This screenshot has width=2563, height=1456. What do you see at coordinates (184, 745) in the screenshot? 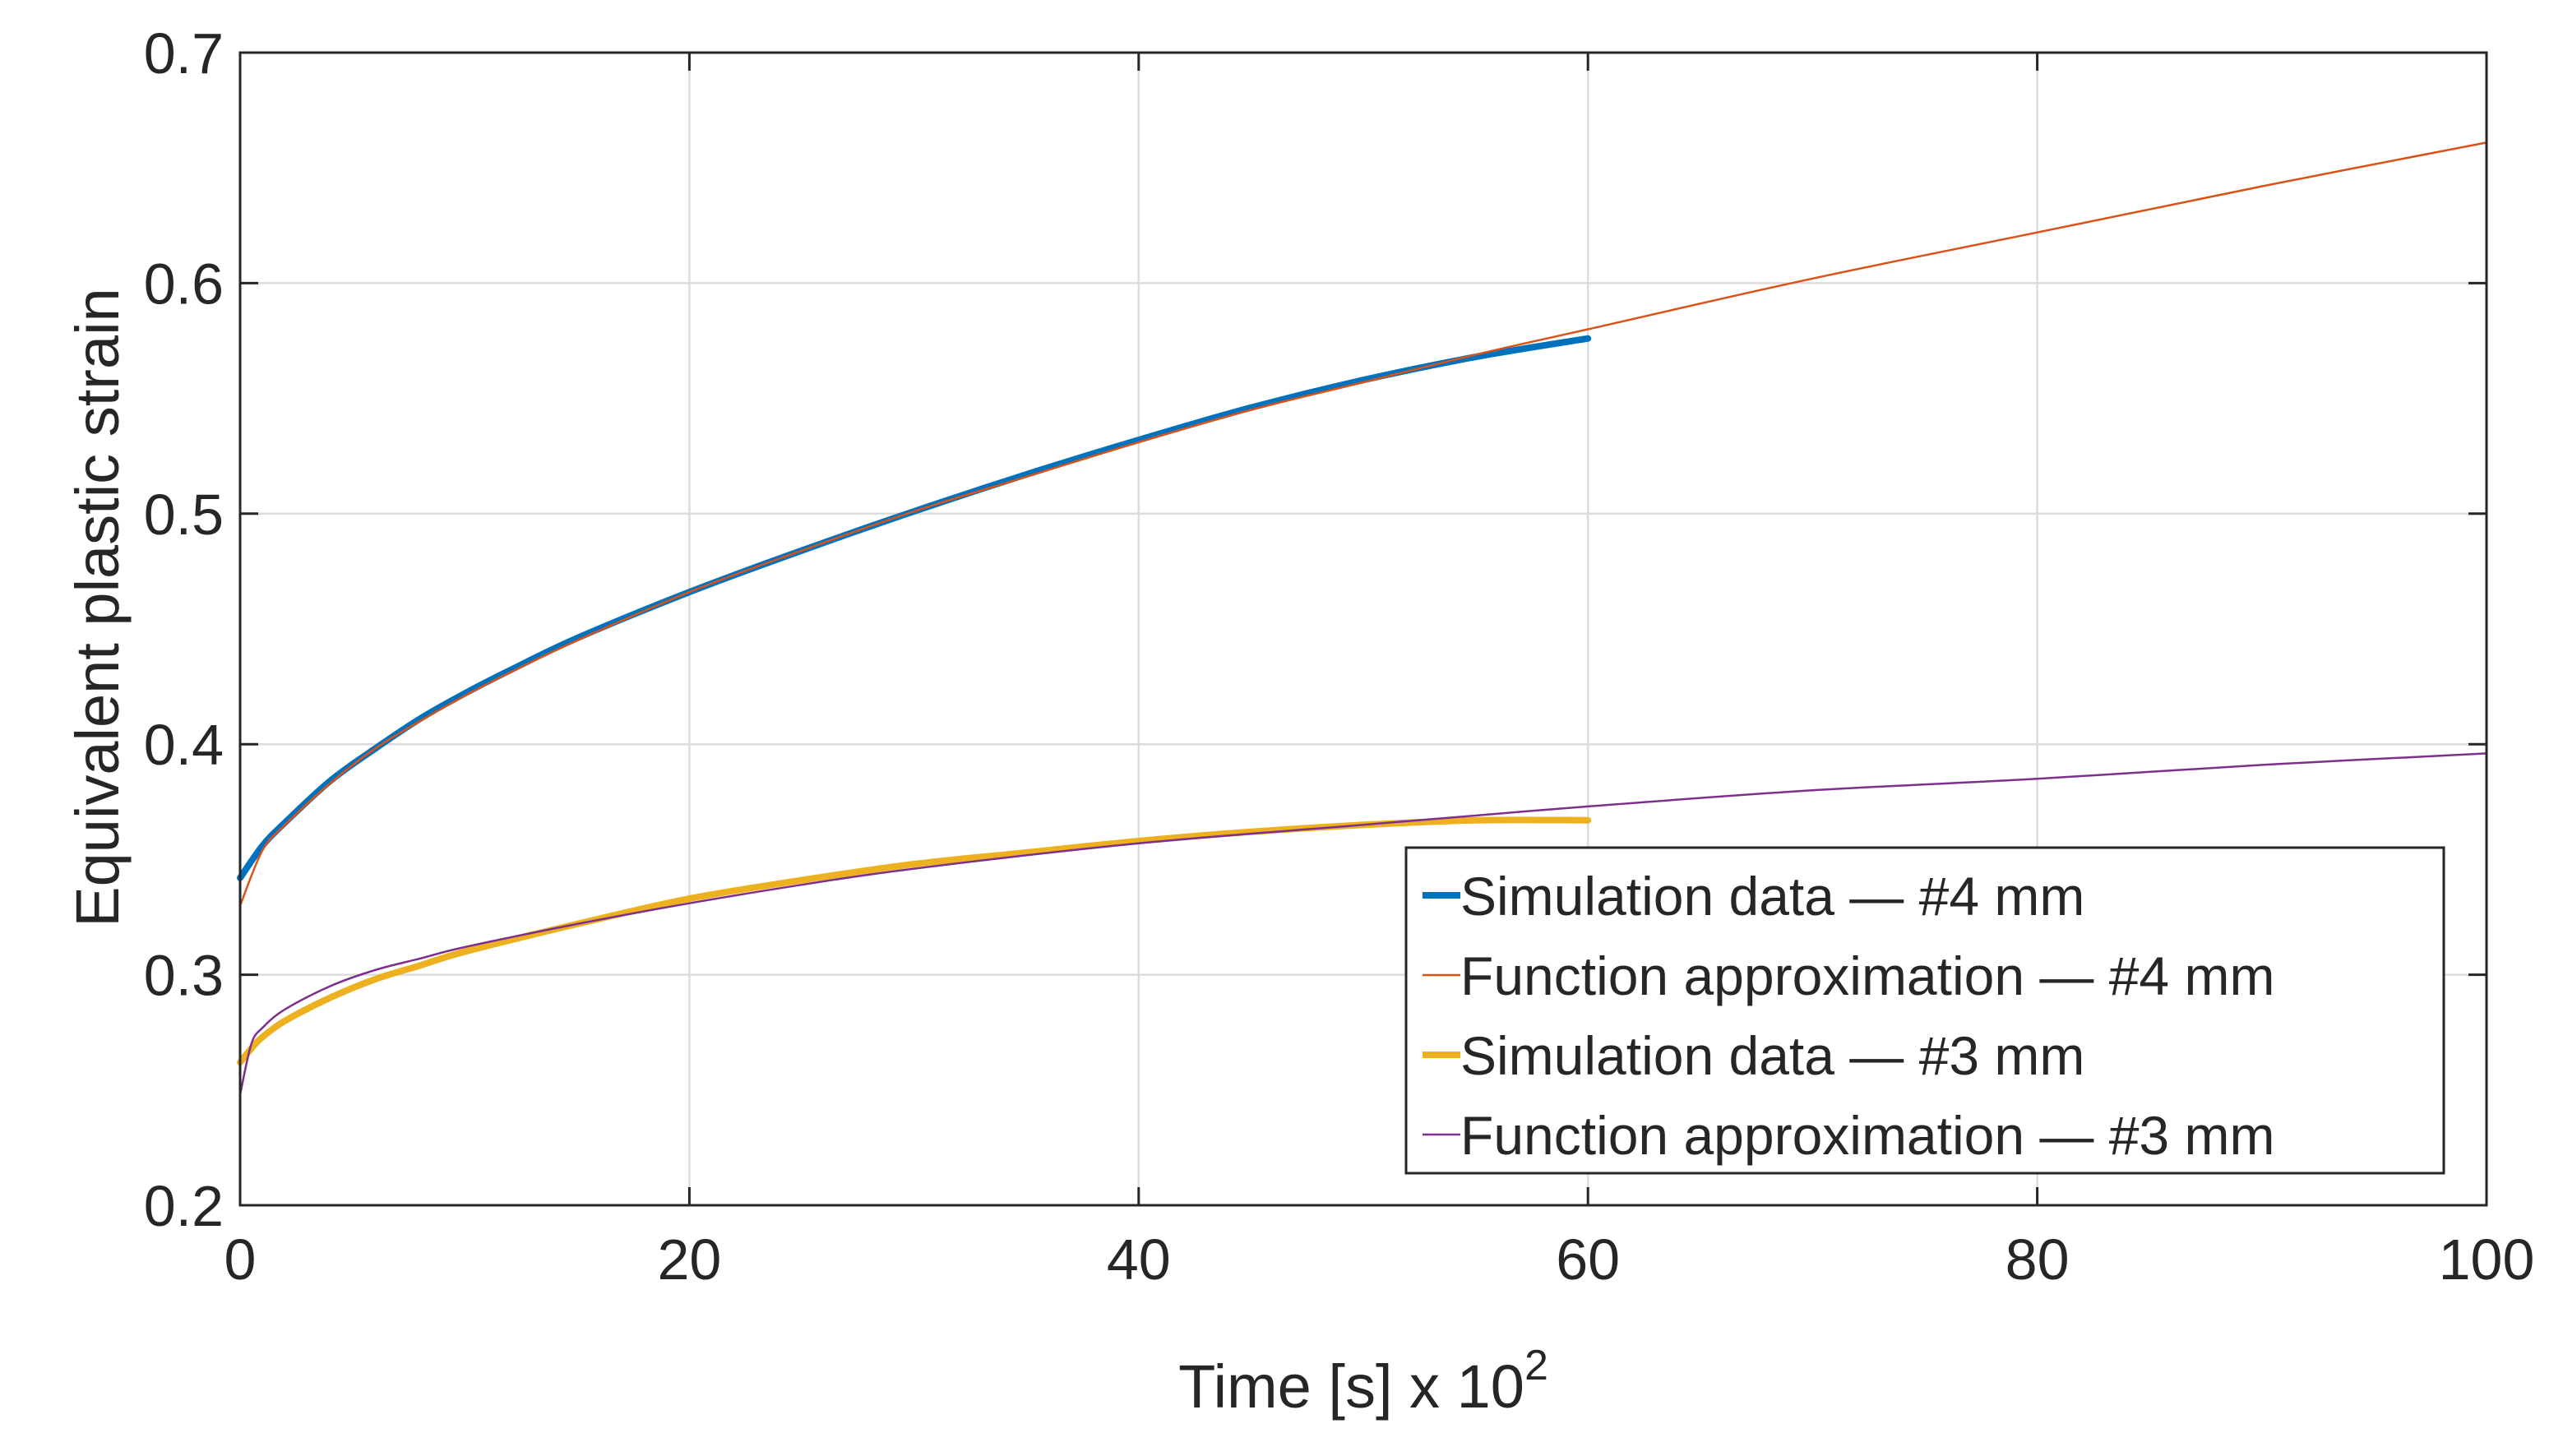
I see `y-tick-label-0-4: 0.4` at bounding box center [184, 745].